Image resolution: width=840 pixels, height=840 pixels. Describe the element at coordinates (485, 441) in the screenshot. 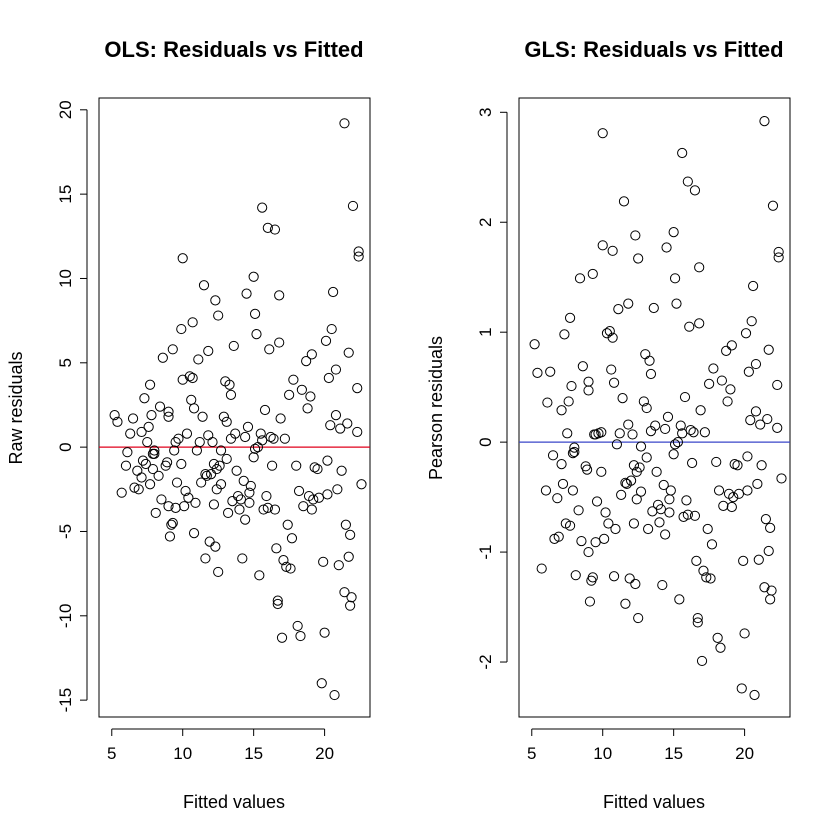

I see `gls-y-tick-label: 0` at that location.